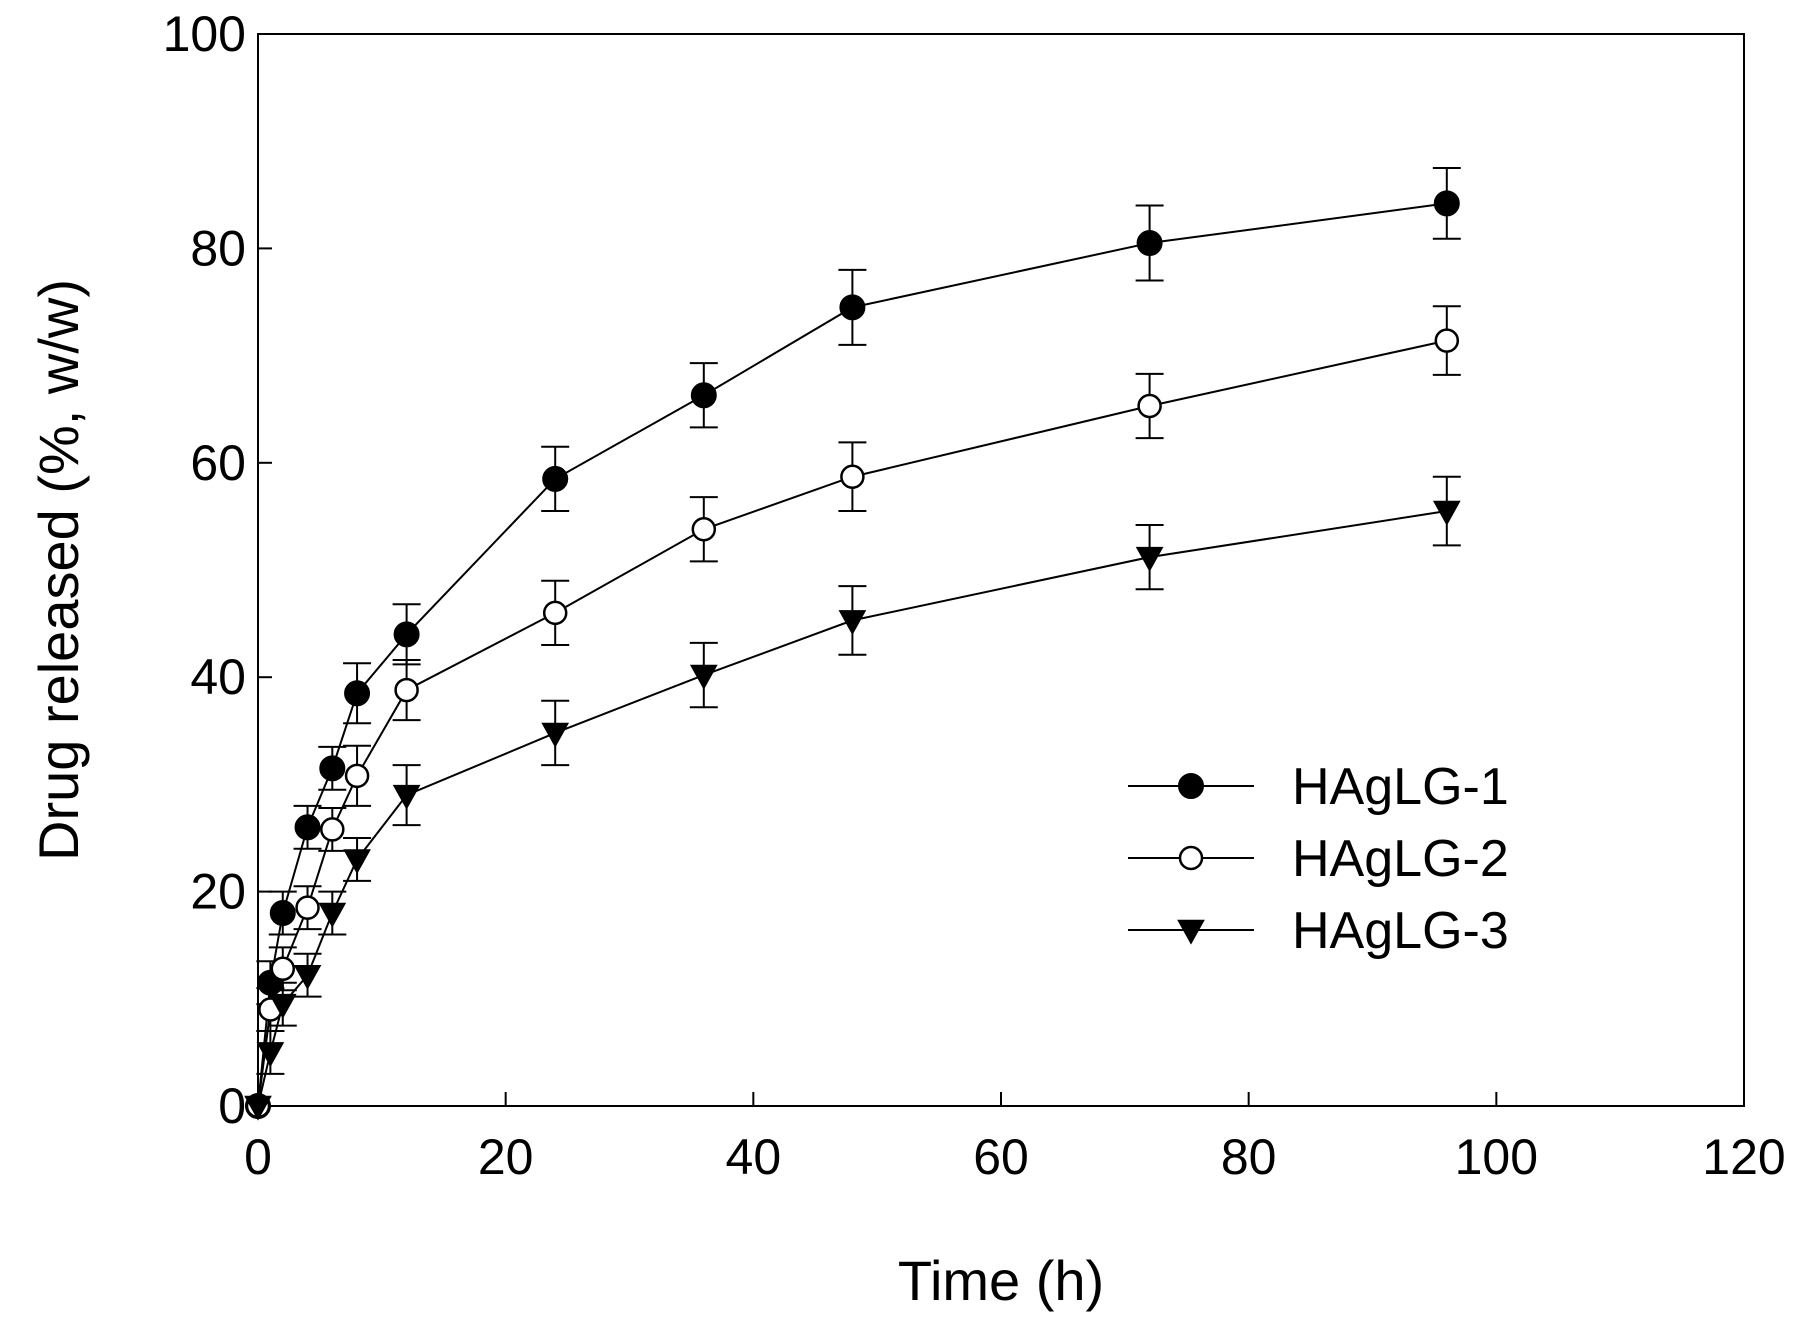 This screenshot has height=1321, width=1801. I want to click on y-tick-label: 100, so click(204, 34).